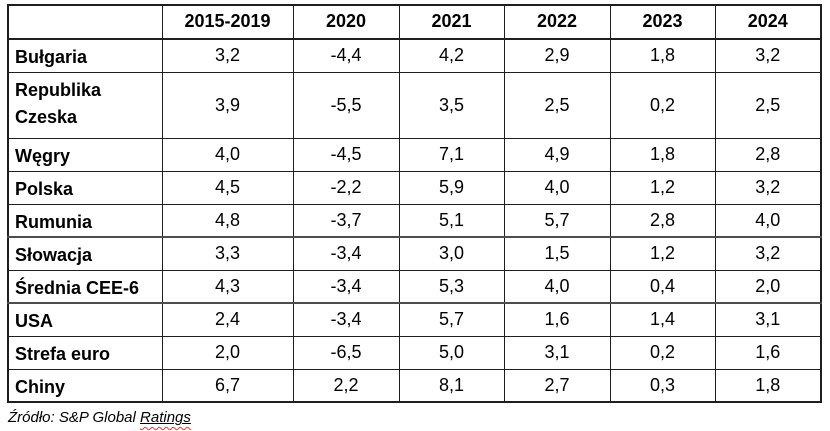 The height and width of the screenshot is (431, 830). What do you see at coordinates (451, 55) in the screenshot?
I see `value-cell: 4,2` at bounding box center [451, 55].